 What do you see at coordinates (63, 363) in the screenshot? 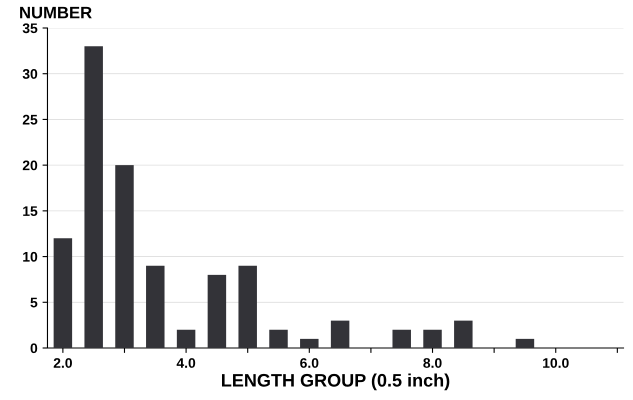
I see `x-tick-label: 2.0` at bounding box center [63, 363].